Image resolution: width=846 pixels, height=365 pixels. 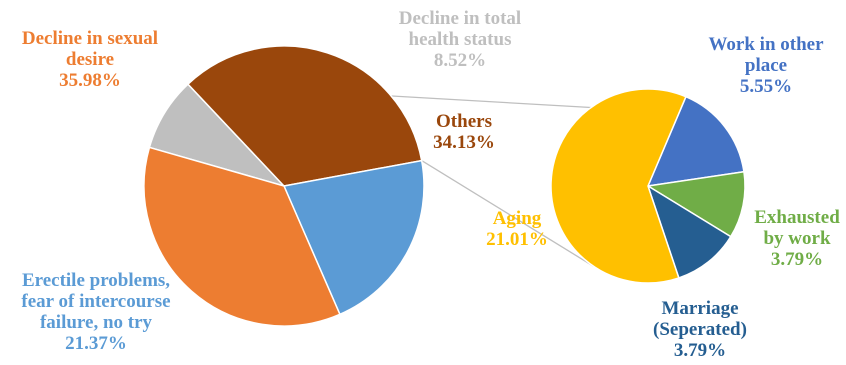 I want to click on main-slice-desire, so click(x=242, y=236).